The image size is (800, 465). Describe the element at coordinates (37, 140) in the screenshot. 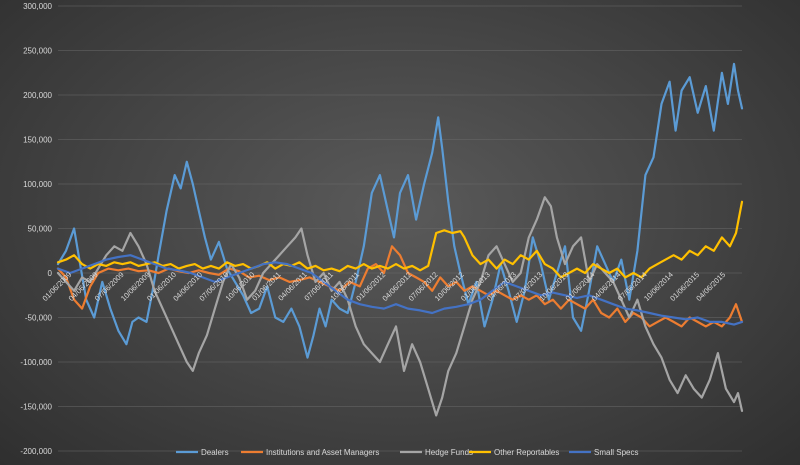

I see `y-tick-label: 150,000` at that location.